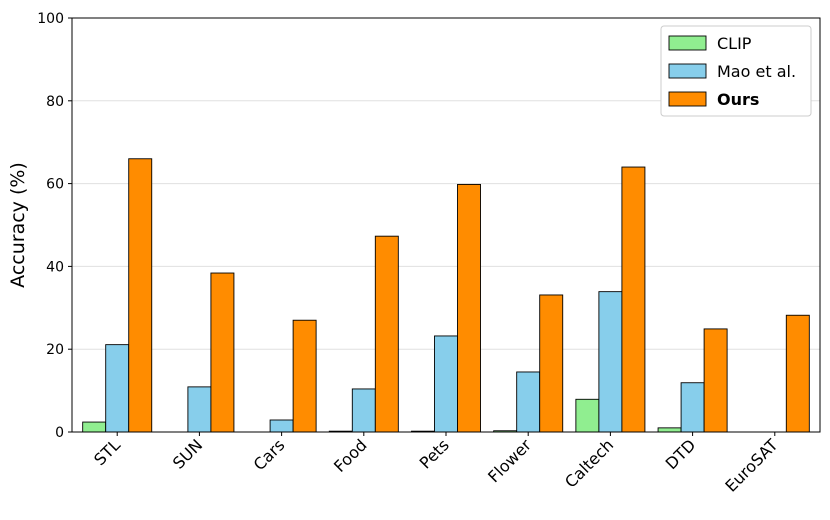  What do you see at coordinates (55, 267) in the screenshot?
I see `y-tick-label: 40` at bounding box center [55, 267].